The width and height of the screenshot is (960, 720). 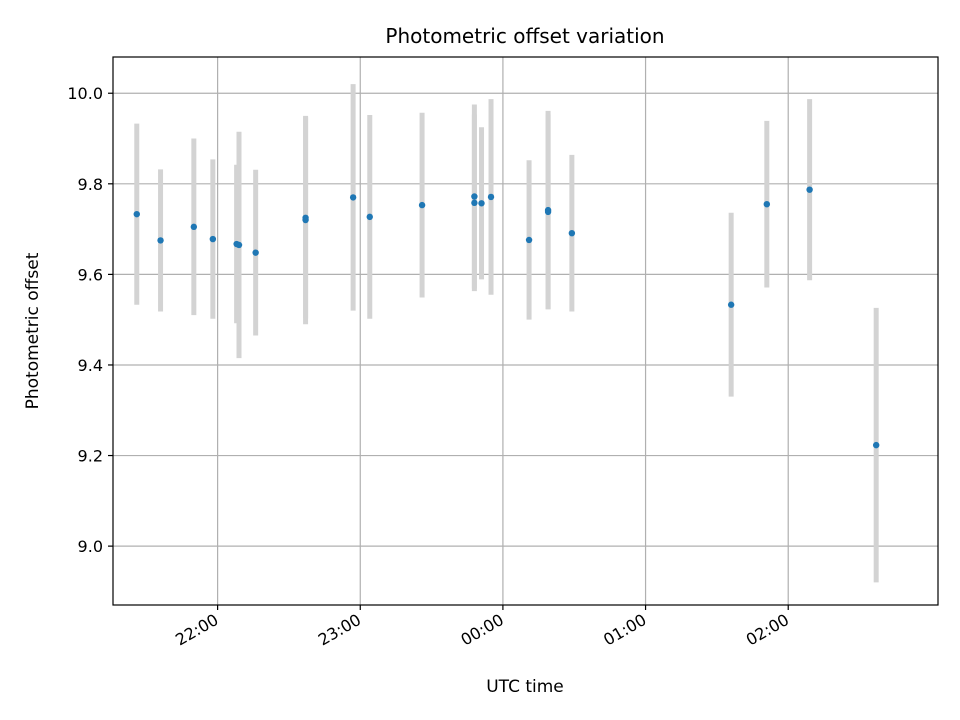 I want to click on x-tick-label: 23:00, so click(x=339, y=630).